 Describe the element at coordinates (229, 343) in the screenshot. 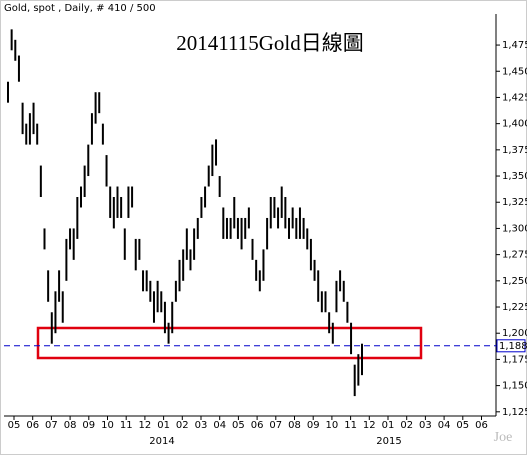

I see `highlight-box` at that location.